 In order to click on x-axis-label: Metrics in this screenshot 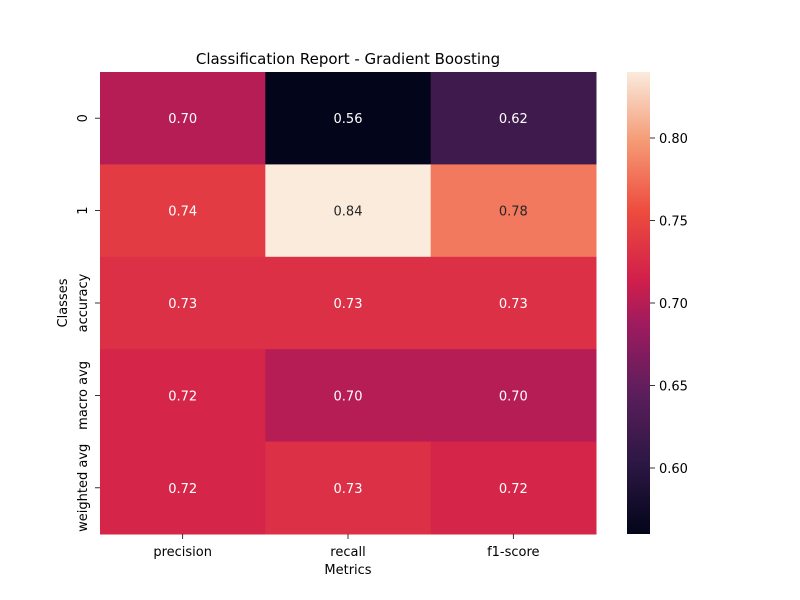, I will do `click(347, 570)`.